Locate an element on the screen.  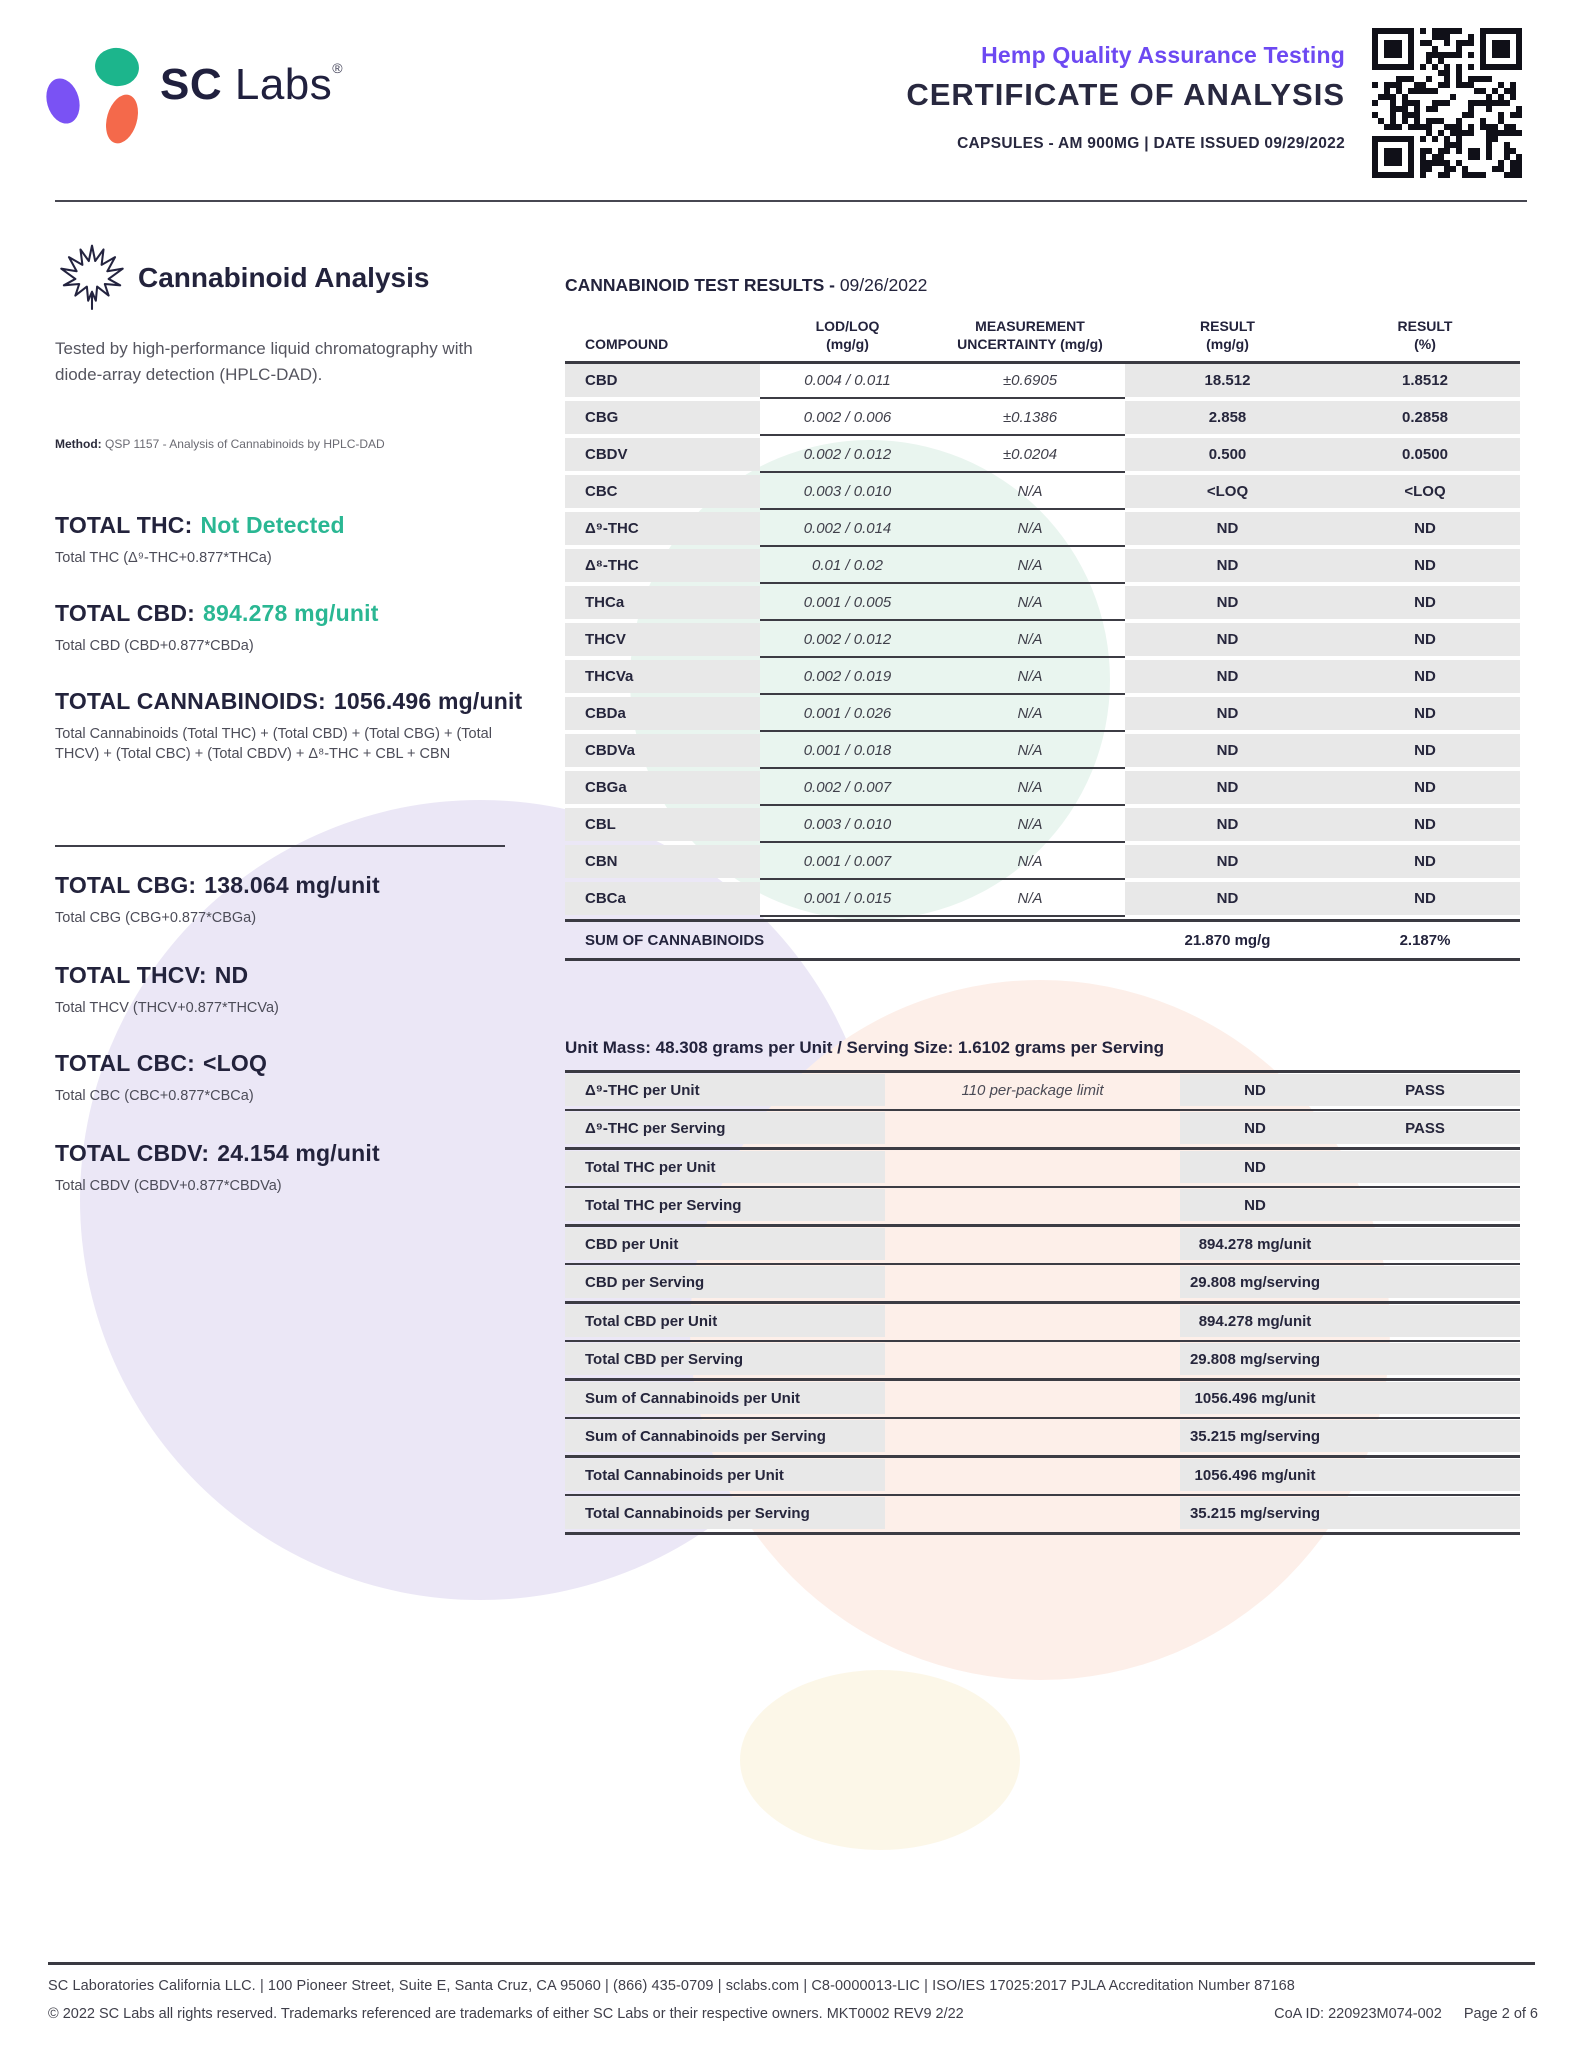
brand-name: SC Labs® is located at coordinates (251, 85).